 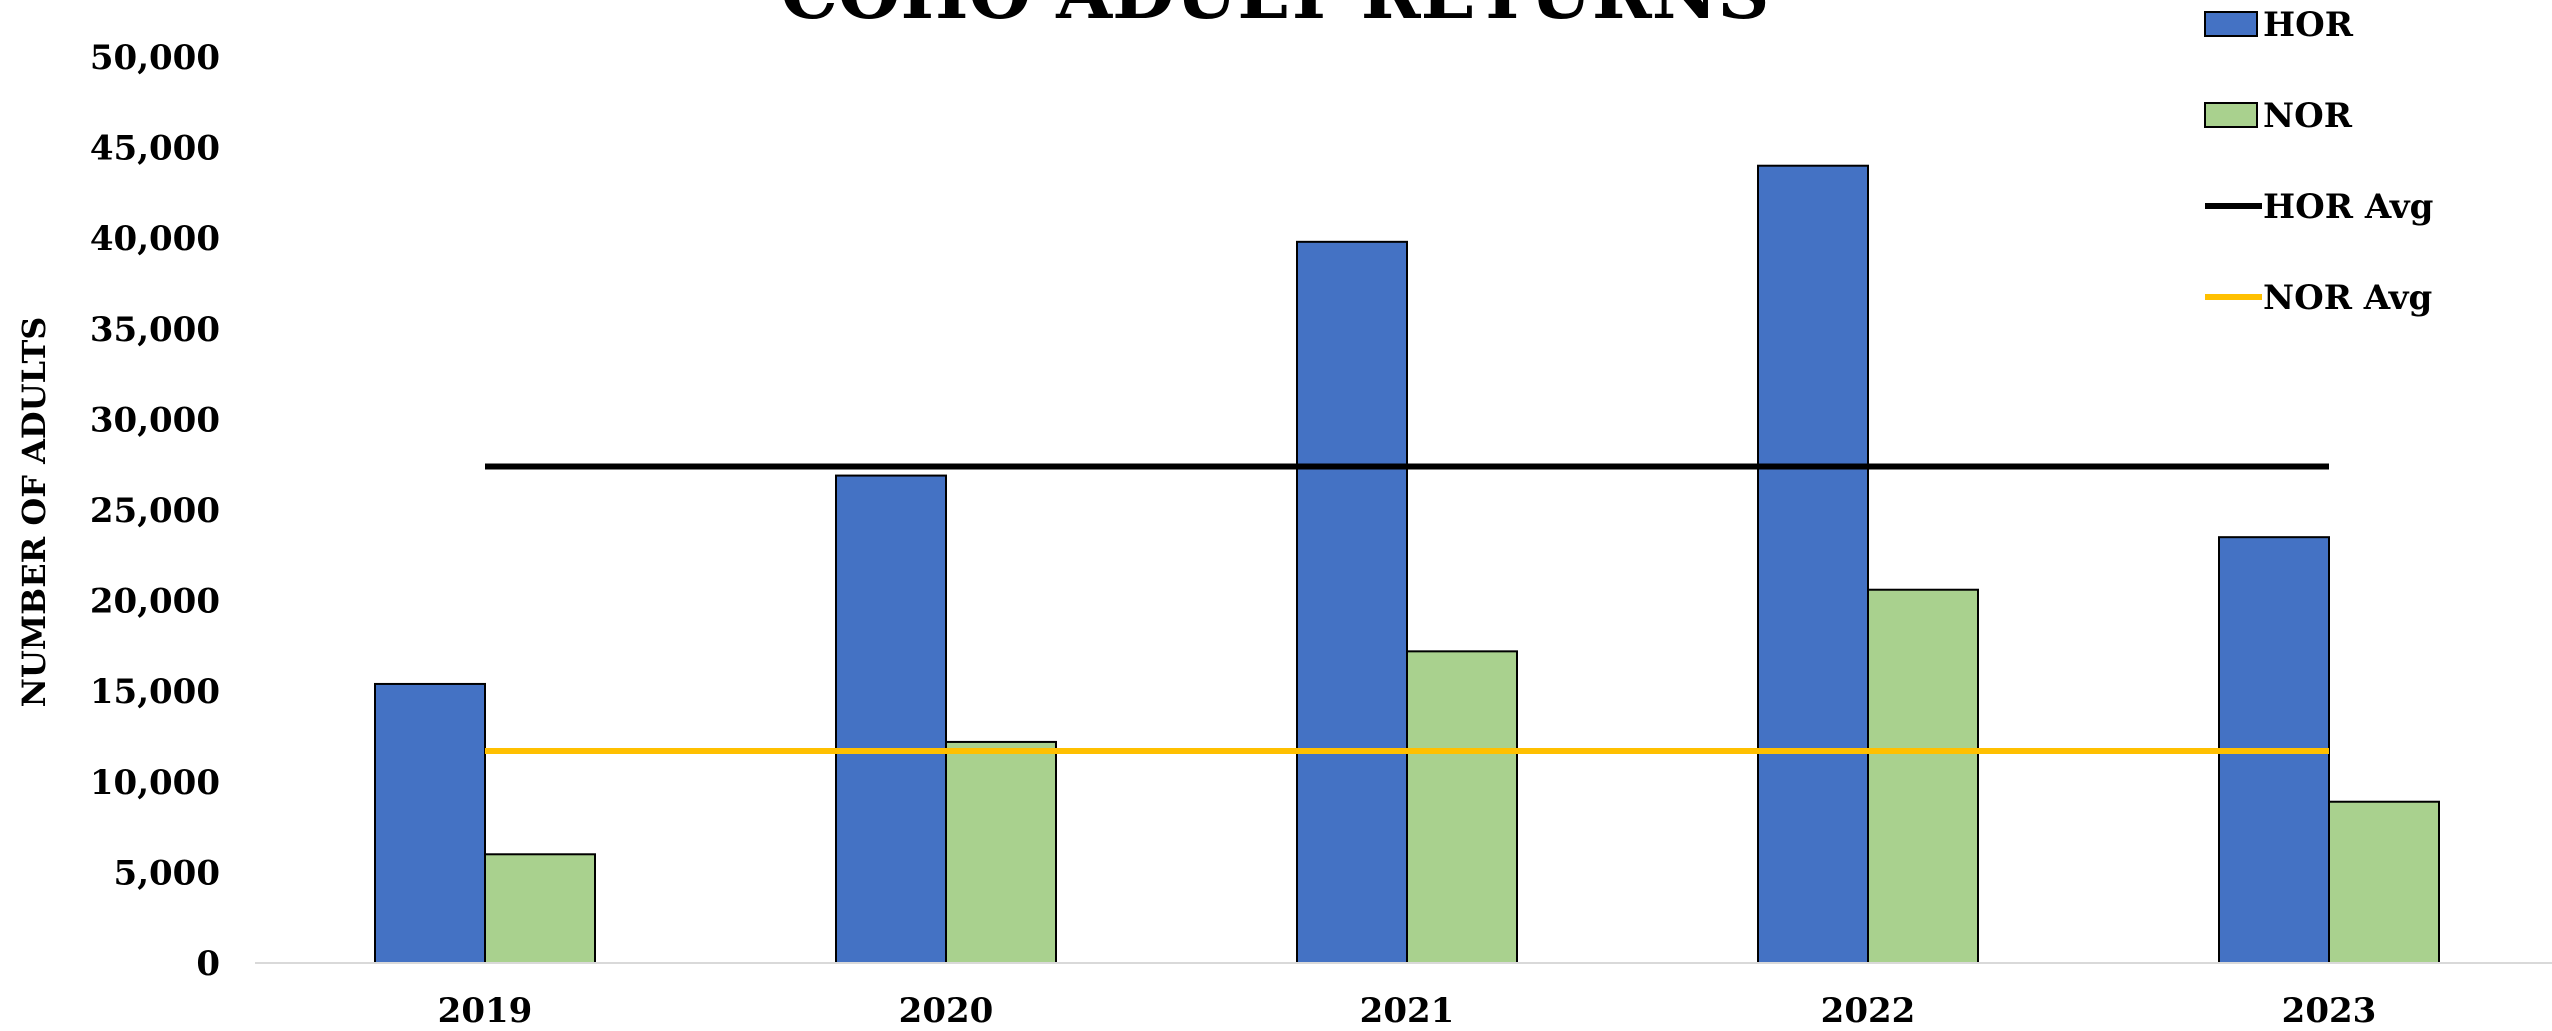 I want to click on legend-label-nor-avg: NOR Avg, so click(x=2347, y=298).